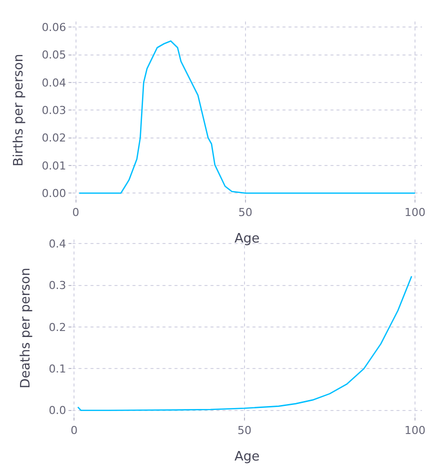 Image resolution: width=434 pixels, height=472 pixels. I want to click on y-tick-label: 0.4, so click(57, 244).